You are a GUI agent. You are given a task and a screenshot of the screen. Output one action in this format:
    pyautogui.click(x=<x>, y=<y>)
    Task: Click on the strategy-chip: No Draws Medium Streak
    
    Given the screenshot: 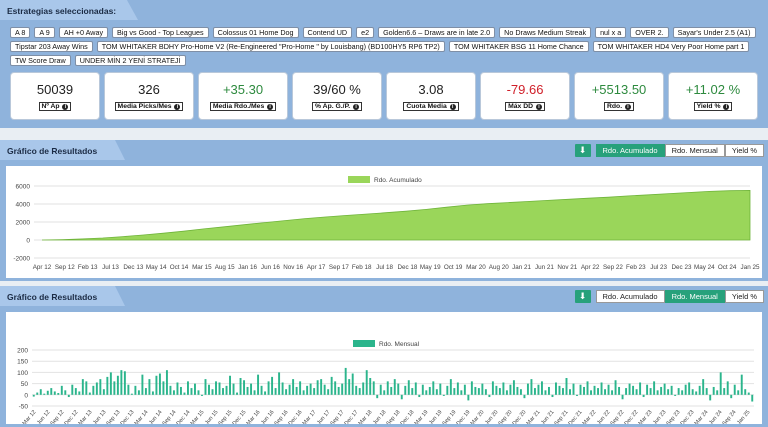 What is the action you would take?
    pyautogui.click(x=545, y=32)
    